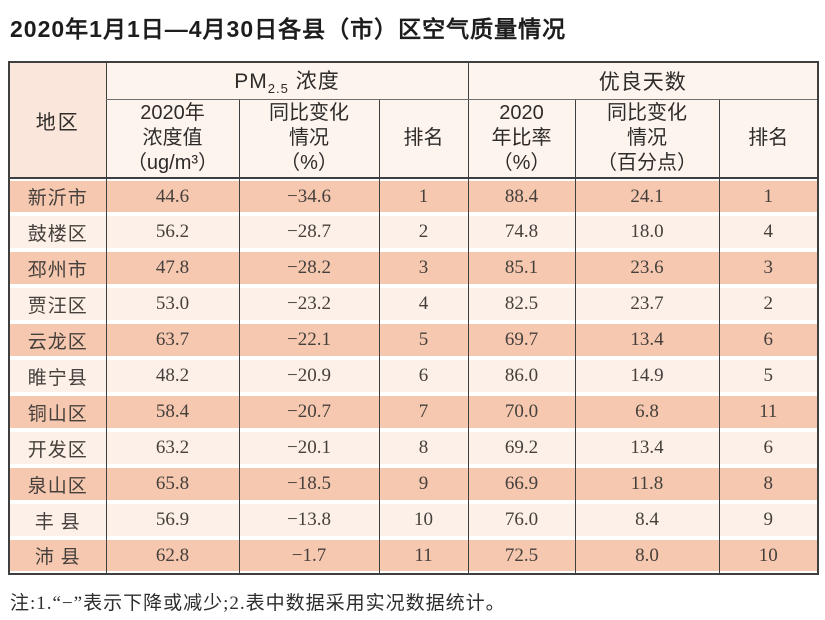 This screenshot has width=825, height=620. I want to click on pm-change-cell: −22.1, so click(308, 340).